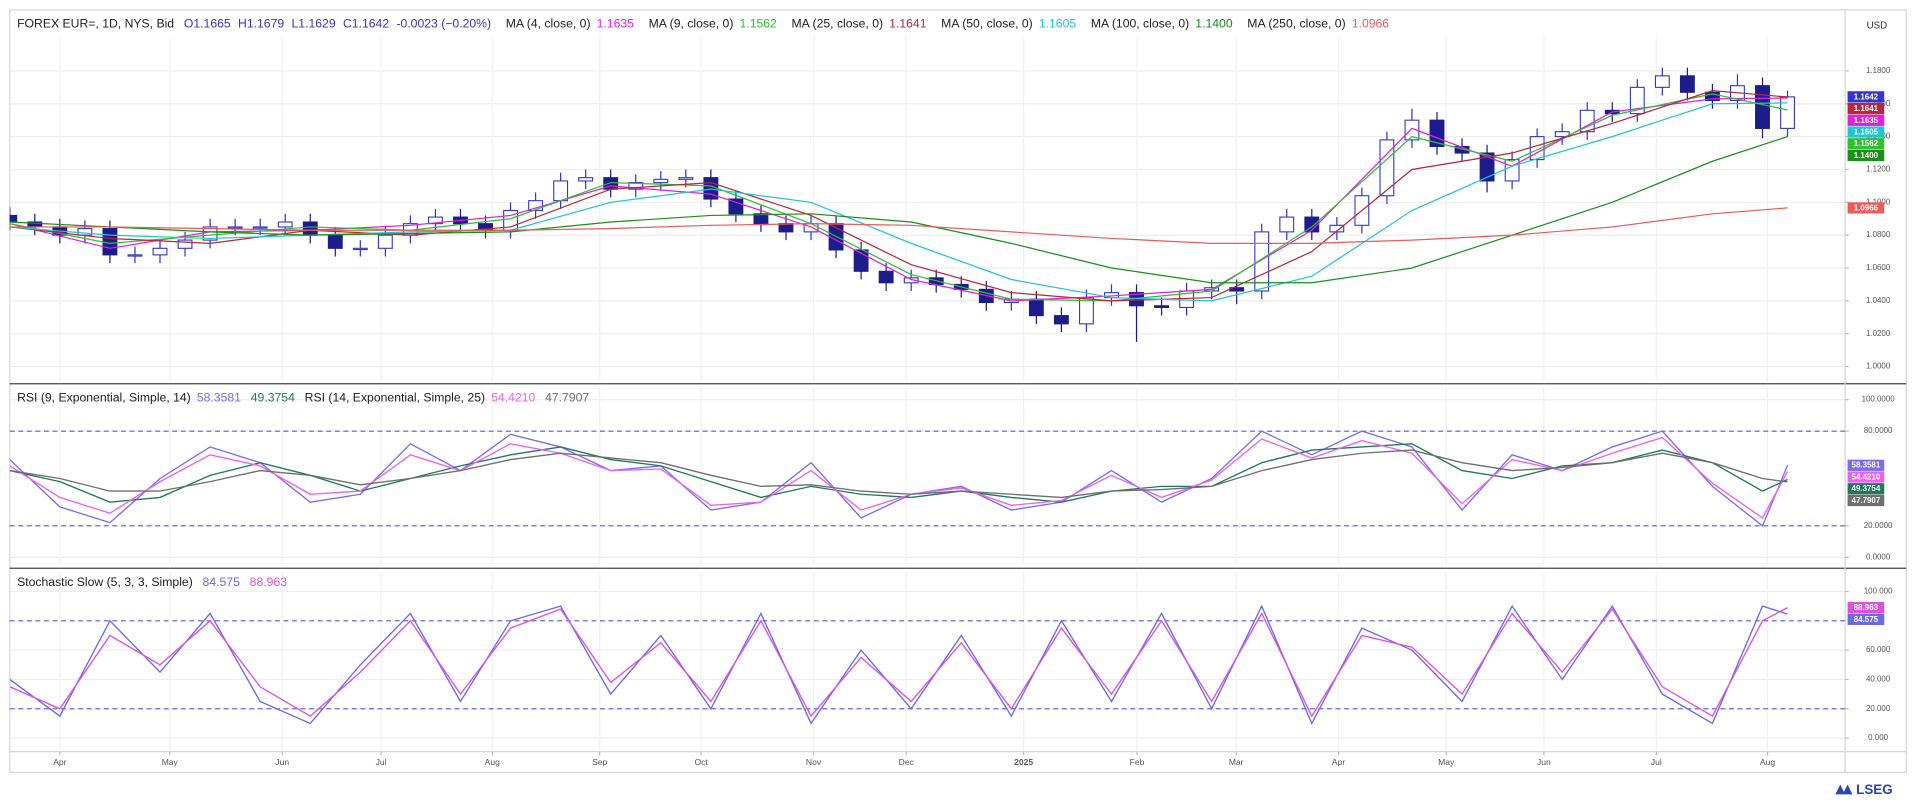 This screenshot has height=803, width=1916. I want to click on legend-value: 1.1562, so click(759, 24).